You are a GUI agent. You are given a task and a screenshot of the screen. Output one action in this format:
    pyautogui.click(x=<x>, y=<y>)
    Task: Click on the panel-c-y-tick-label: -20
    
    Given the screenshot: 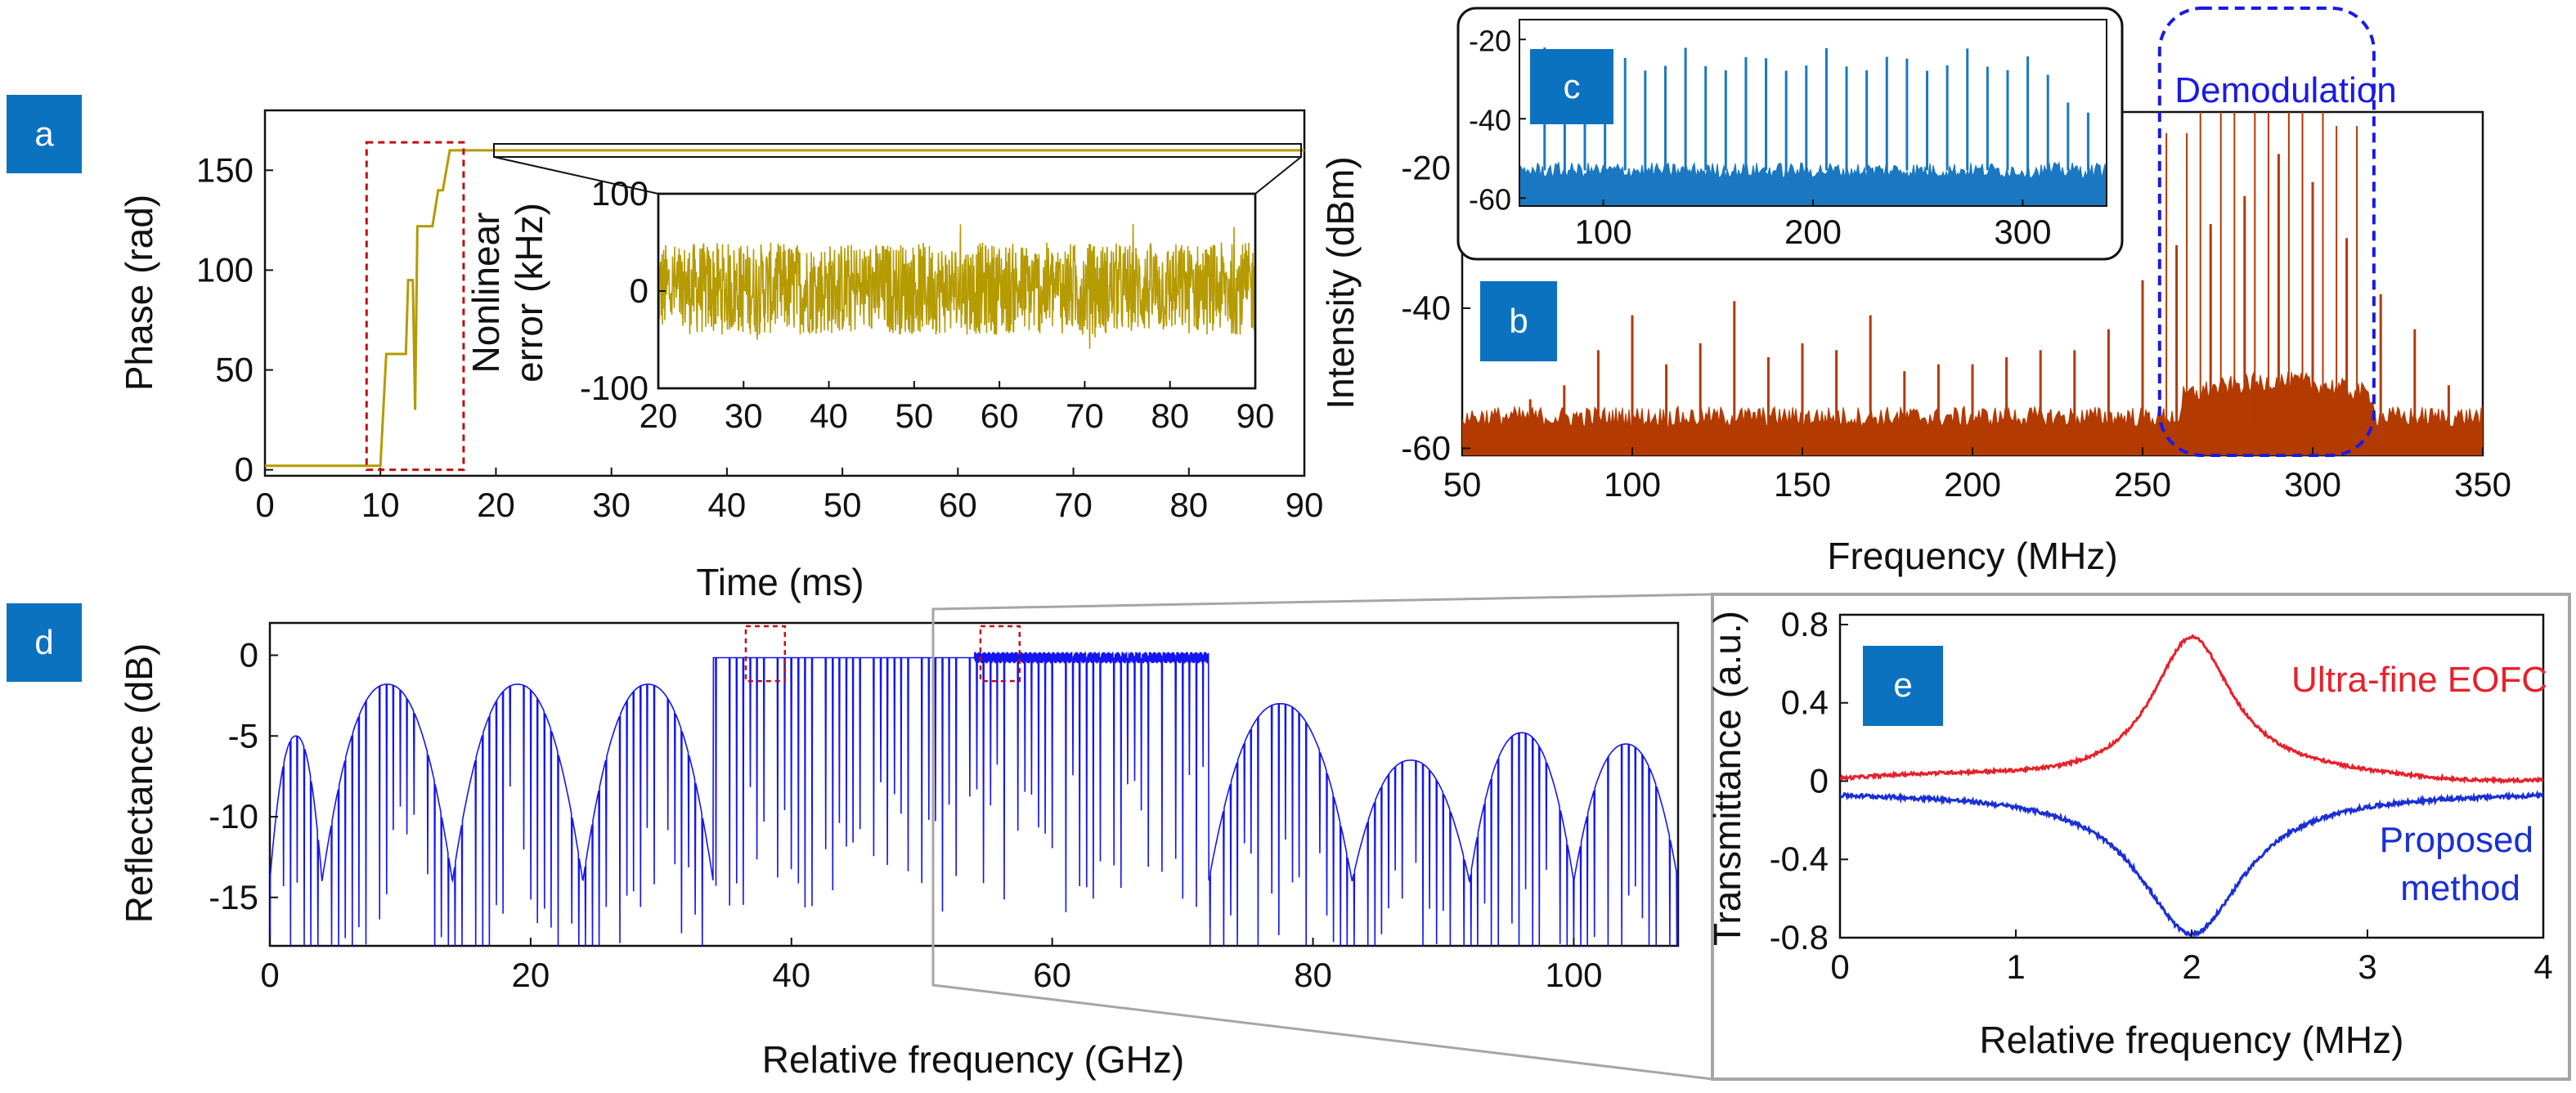 What is the action you would take?
    pyautogui.click(x=1490, y=40)
    